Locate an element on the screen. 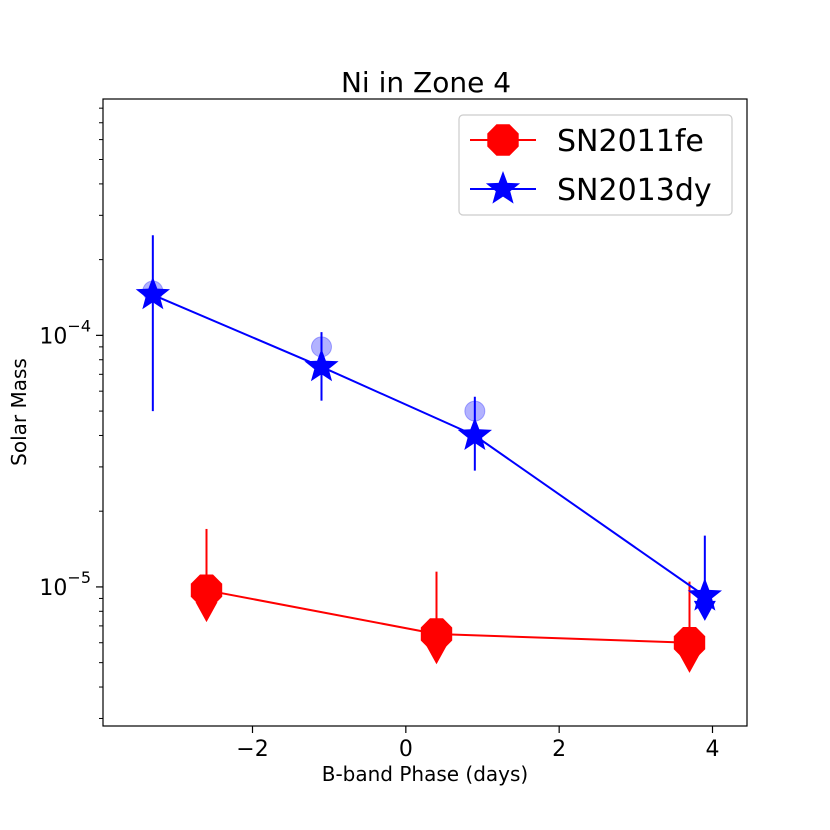 This screenshot has height=830, width=830. legend-marker-star is located at coordinates (503, 187).